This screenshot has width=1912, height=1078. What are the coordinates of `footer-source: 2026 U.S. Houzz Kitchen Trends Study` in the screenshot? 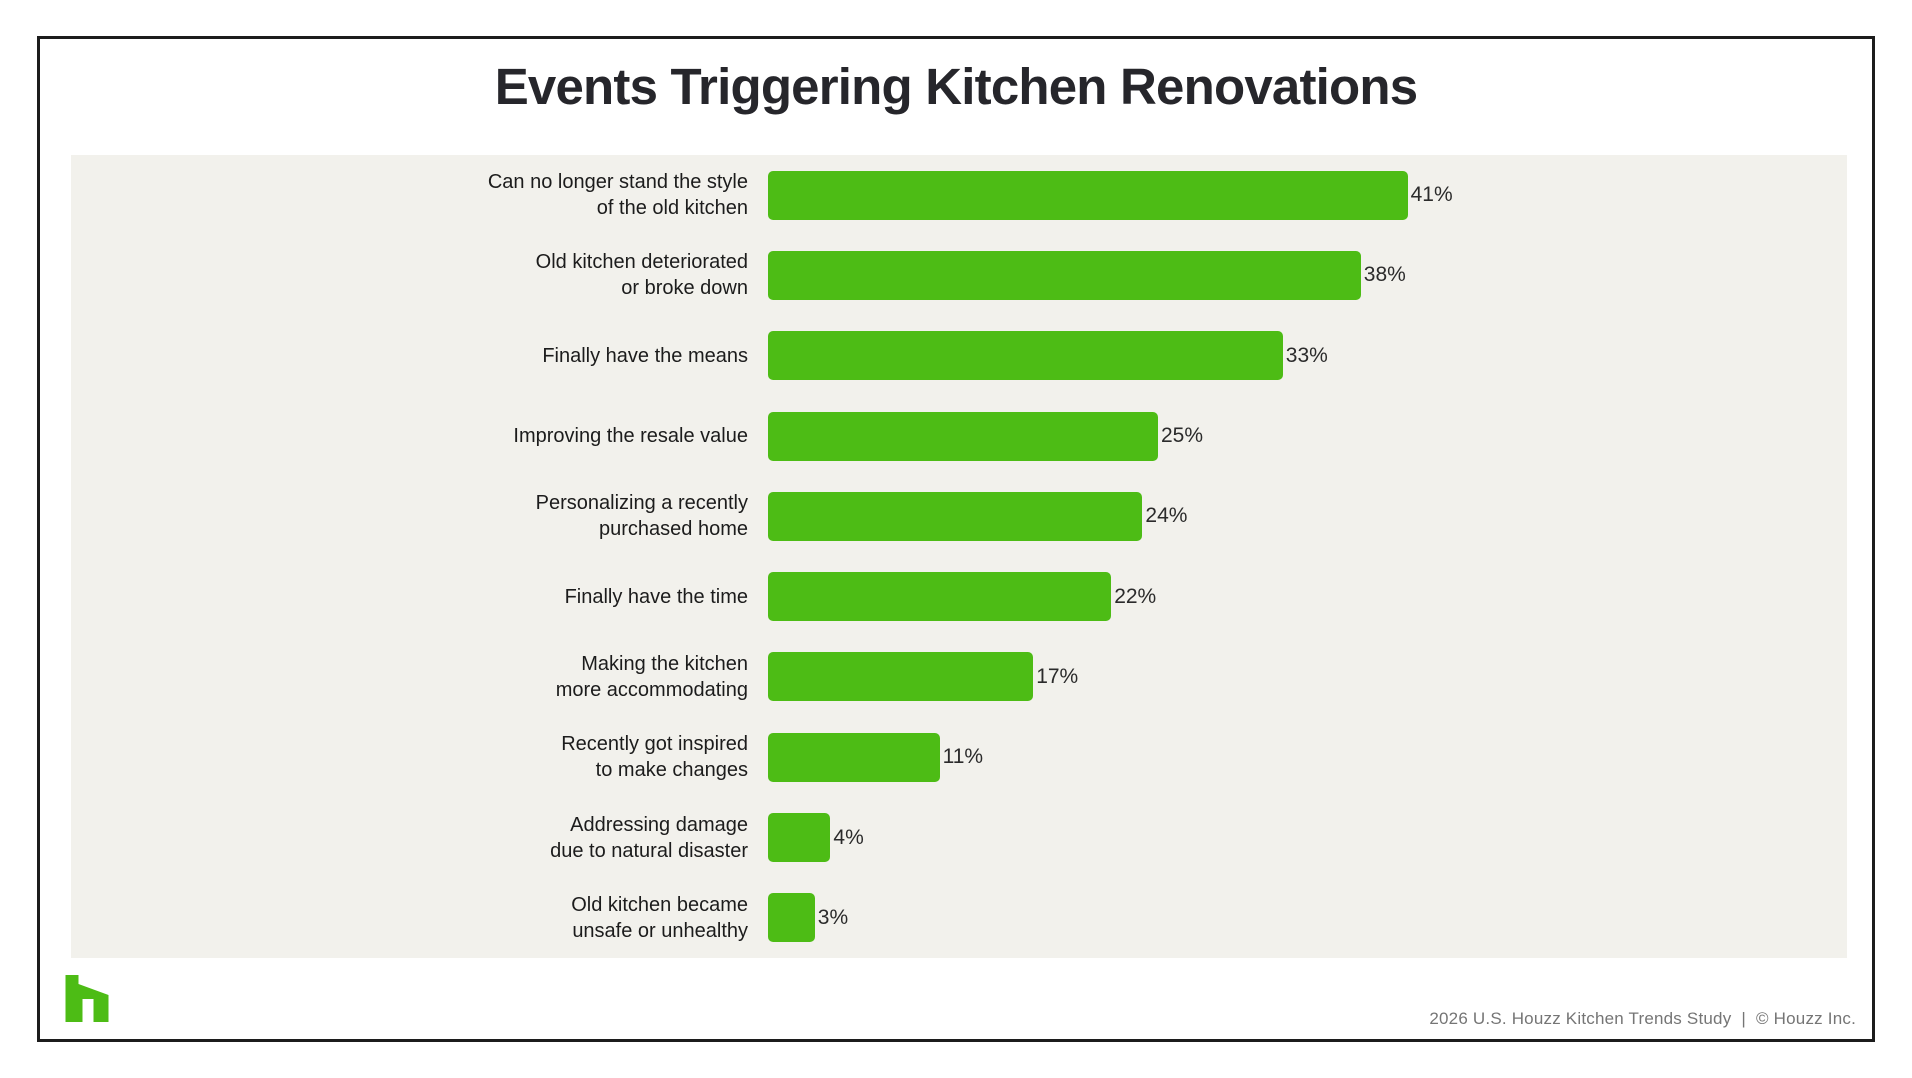 It's located at (1580, 1018).